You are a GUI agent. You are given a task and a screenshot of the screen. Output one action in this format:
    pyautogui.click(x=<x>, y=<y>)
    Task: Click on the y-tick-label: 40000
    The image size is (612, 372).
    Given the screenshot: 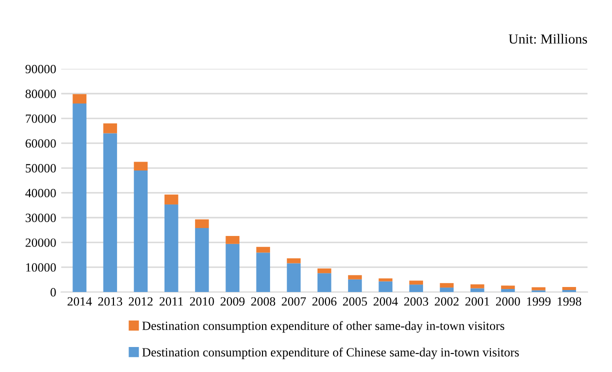 What is the action you would take?
    pyautogui.click(x=40, y=193)
    